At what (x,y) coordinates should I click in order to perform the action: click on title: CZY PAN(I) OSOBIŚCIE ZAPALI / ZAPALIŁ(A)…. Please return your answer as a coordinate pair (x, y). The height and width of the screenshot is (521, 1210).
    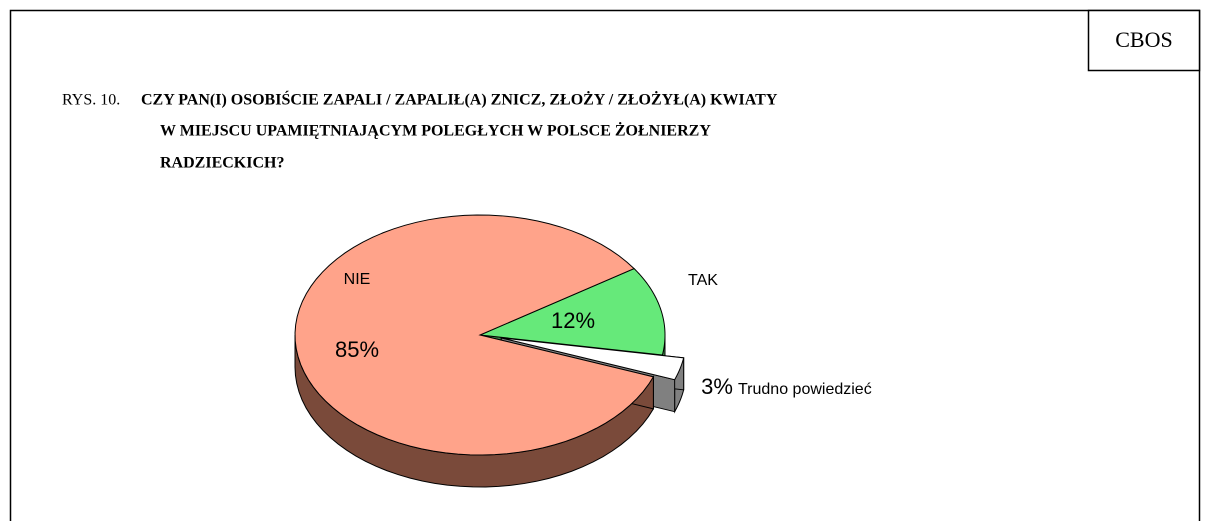
    Looking at the image, I should click on (459, 99).